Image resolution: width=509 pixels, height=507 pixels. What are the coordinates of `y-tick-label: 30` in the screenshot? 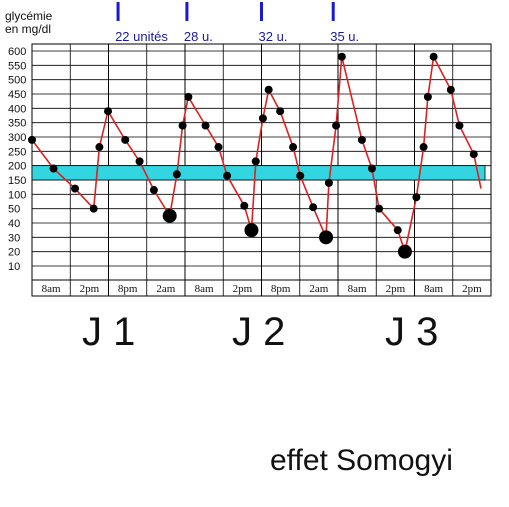 It's located at (14, 238).